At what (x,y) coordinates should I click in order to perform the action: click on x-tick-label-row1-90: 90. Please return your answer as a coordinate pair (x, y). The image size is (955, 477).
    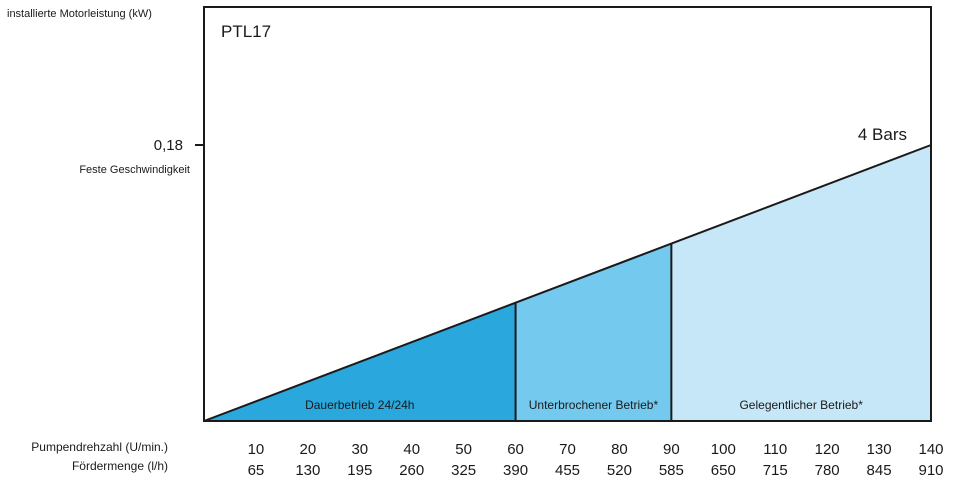
    Looking at the image, I should click on (671, 449).